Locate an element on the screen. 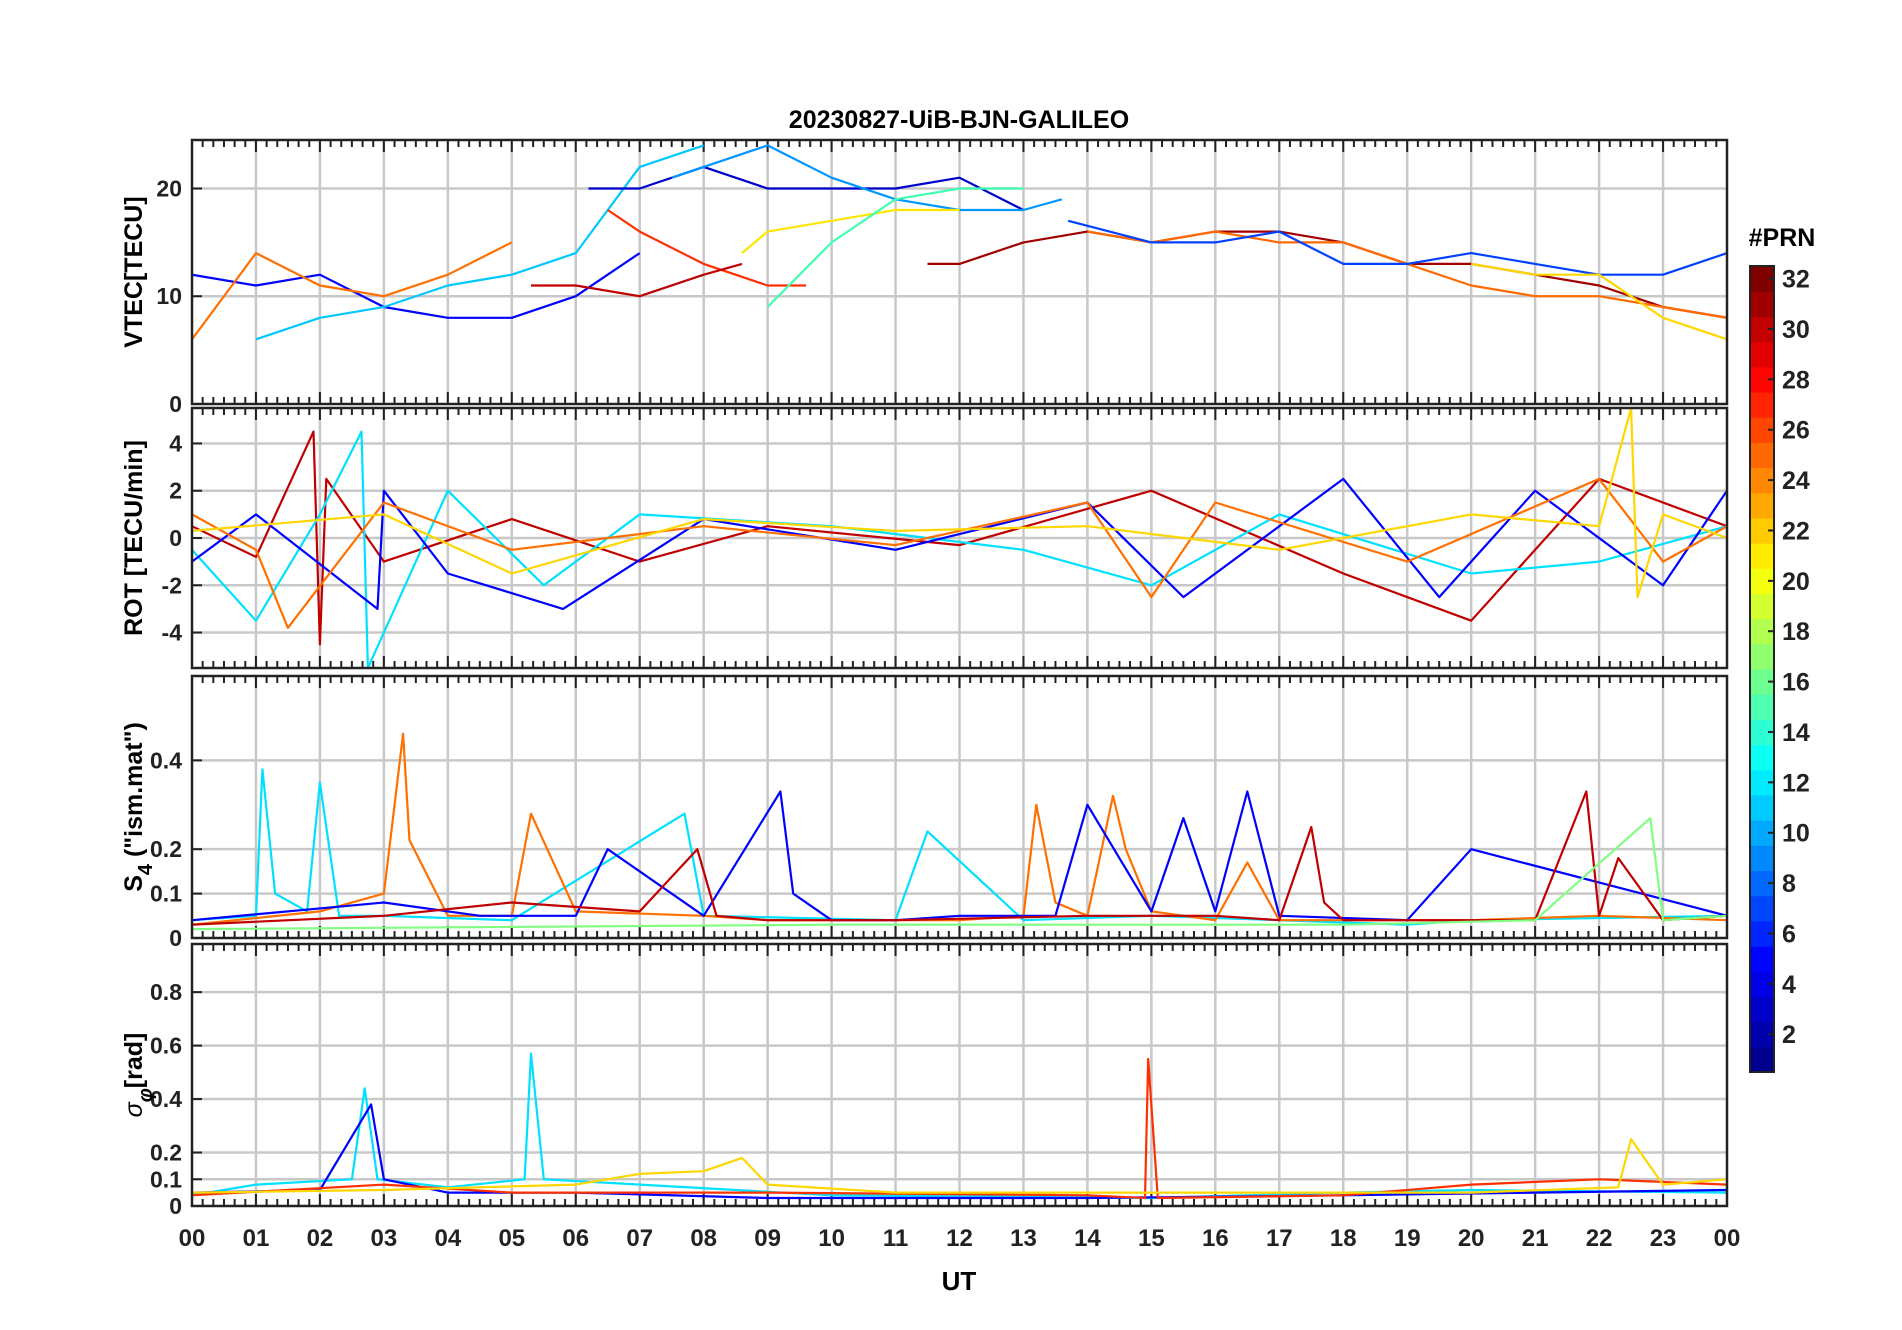  x-tick-label: 07 is located at coordinates (639, 1238).